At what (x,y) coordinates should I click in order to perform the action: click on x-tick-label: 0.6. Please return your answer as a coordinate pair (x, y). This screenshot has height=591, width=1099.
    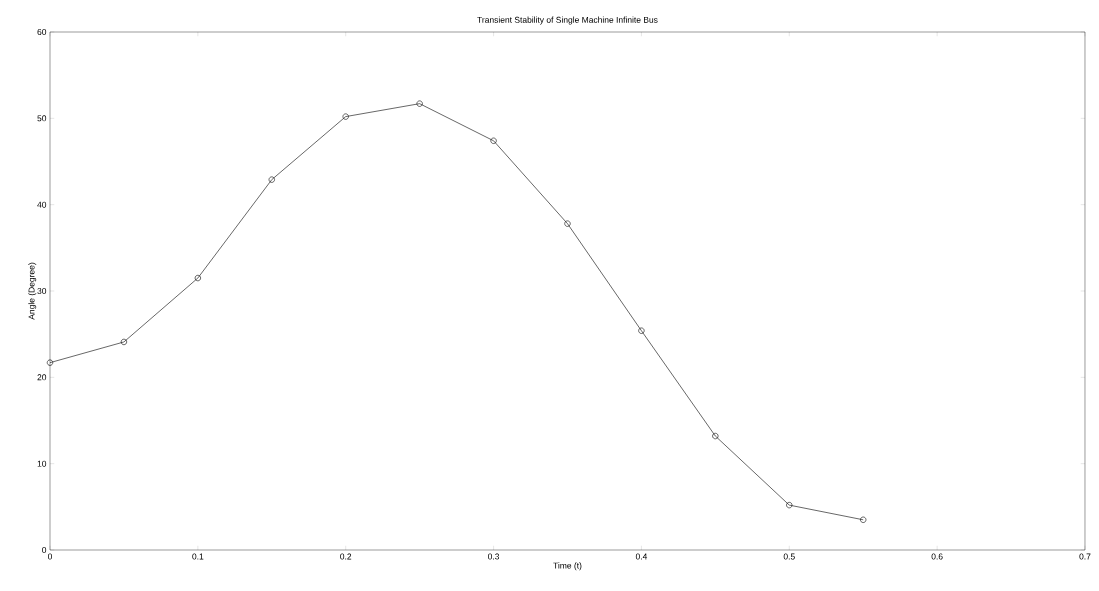
    Looking at the image, I should click on (937, 556).